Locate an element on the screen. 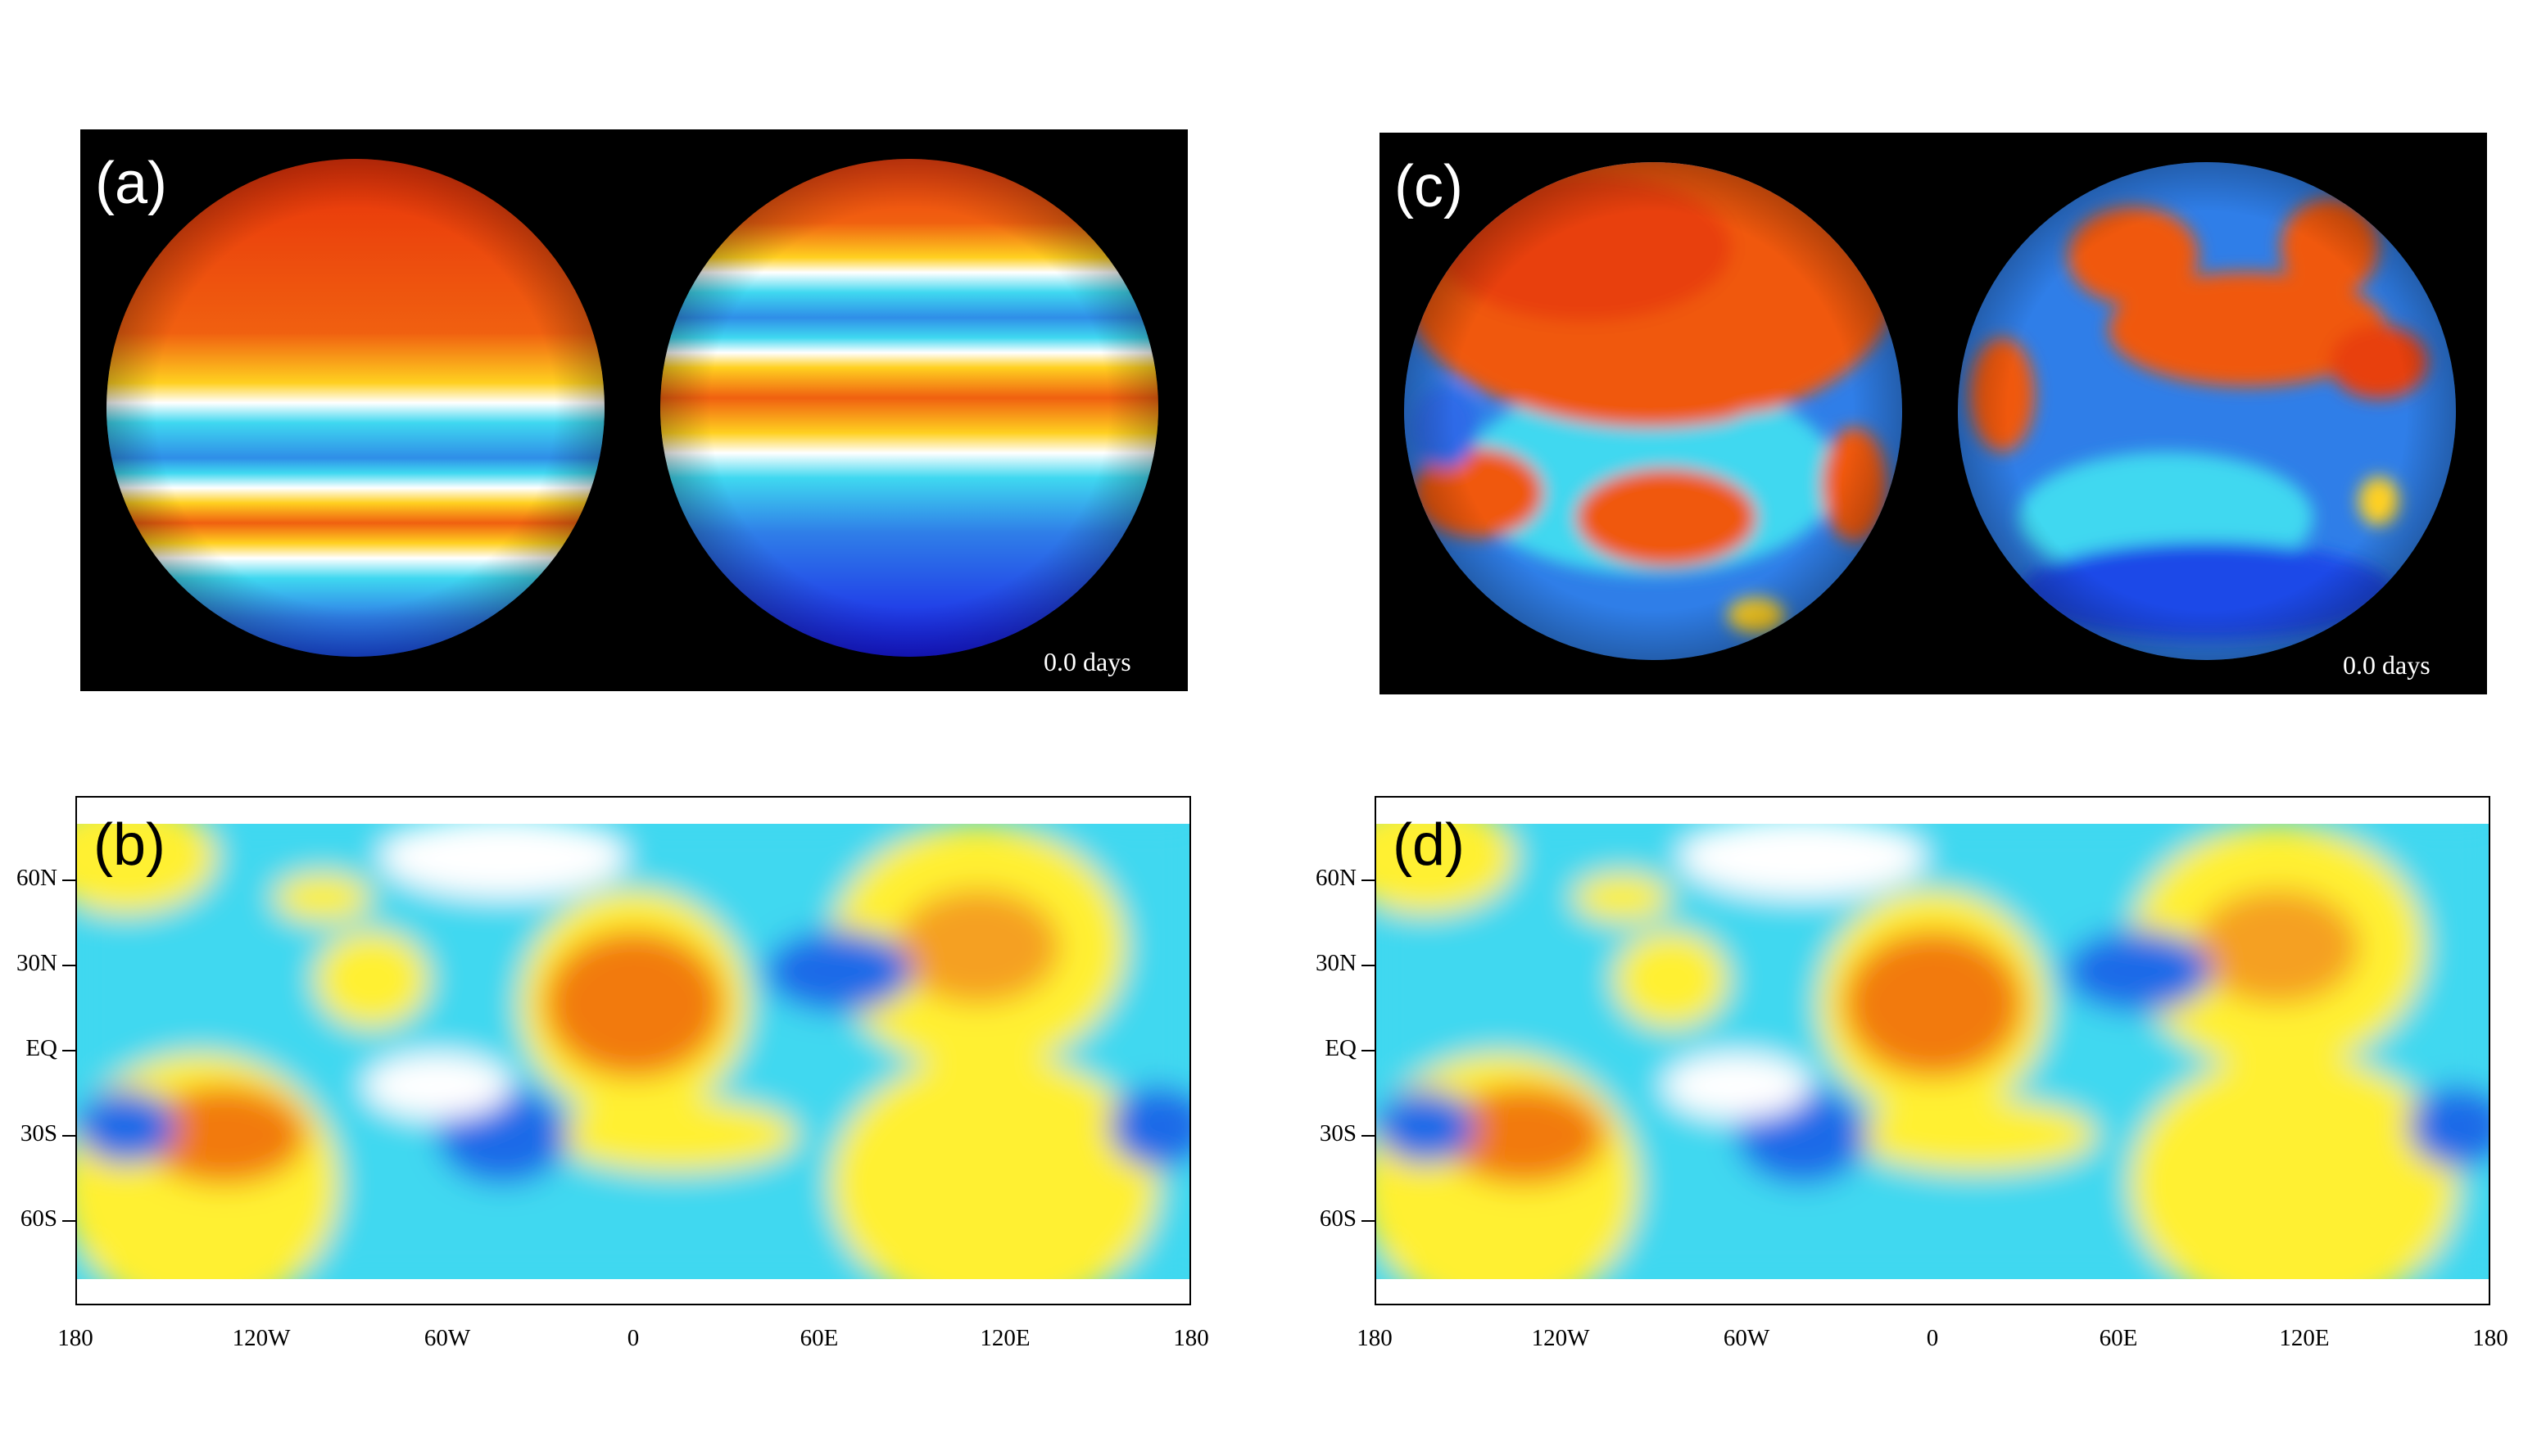  globe-a-left is located at coordinates (356, 408).